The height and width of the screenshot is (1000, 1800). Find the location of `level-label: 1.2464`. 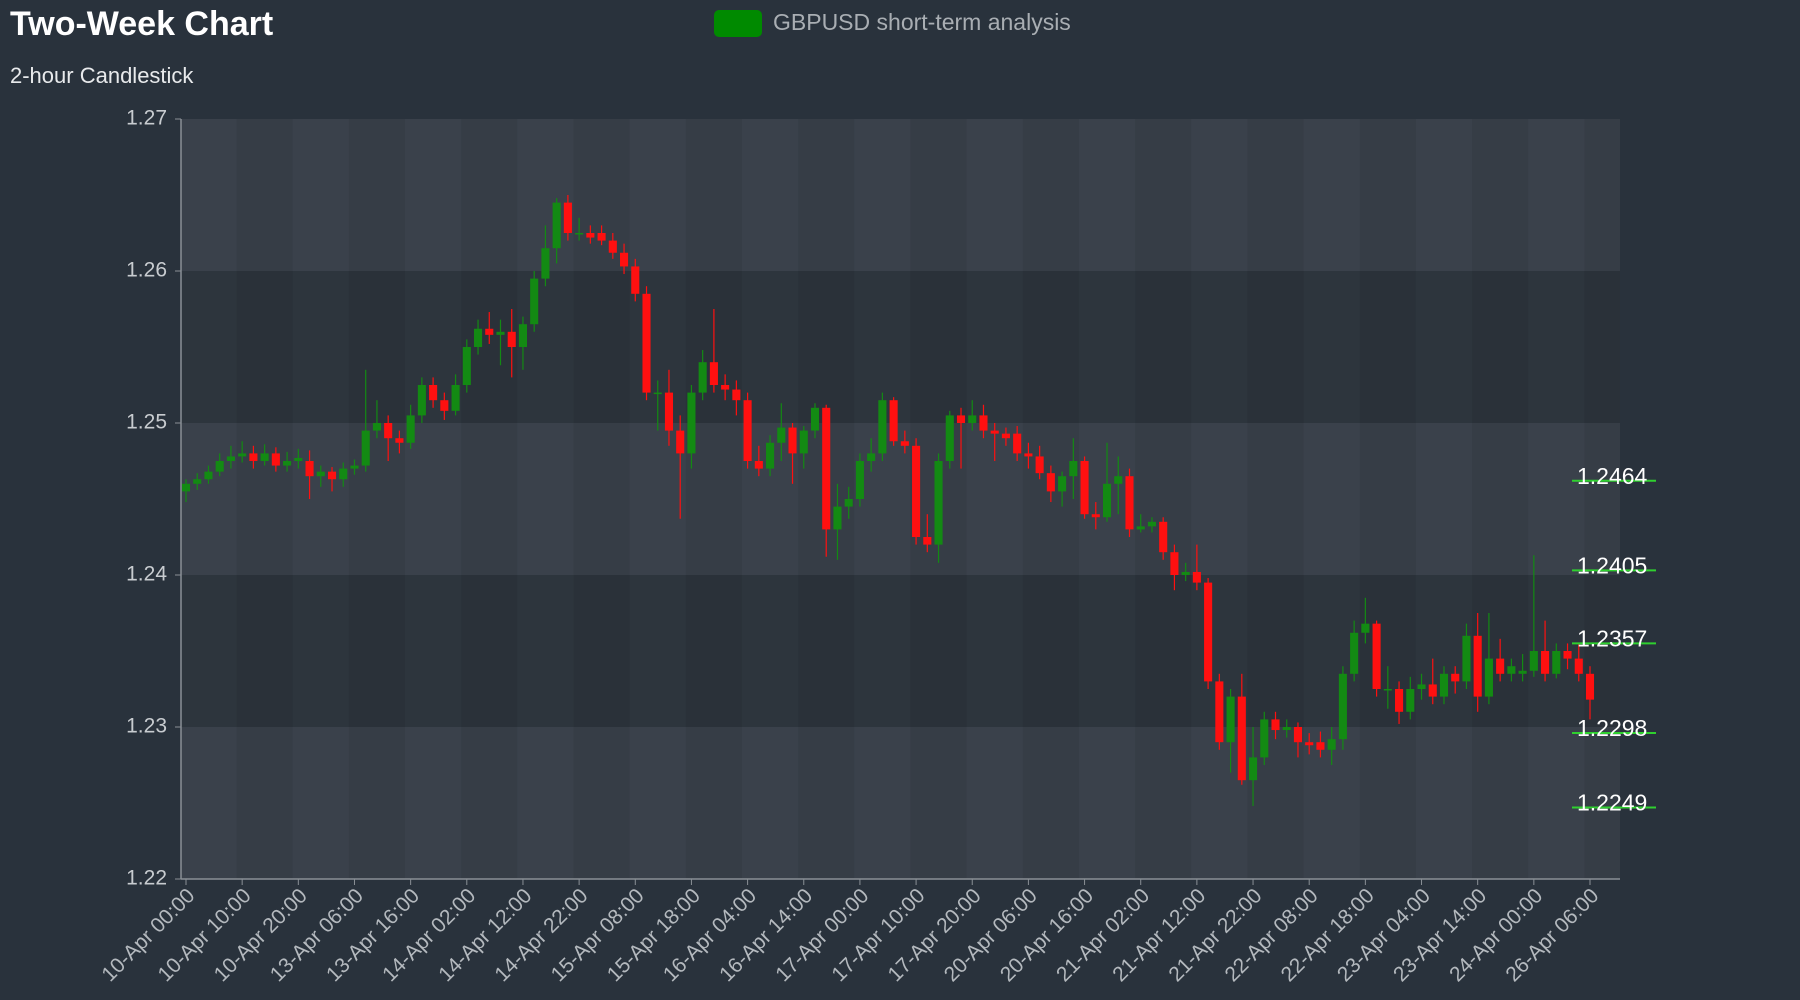

level-label: 1.2464 is located at coordinates (1612, 476).